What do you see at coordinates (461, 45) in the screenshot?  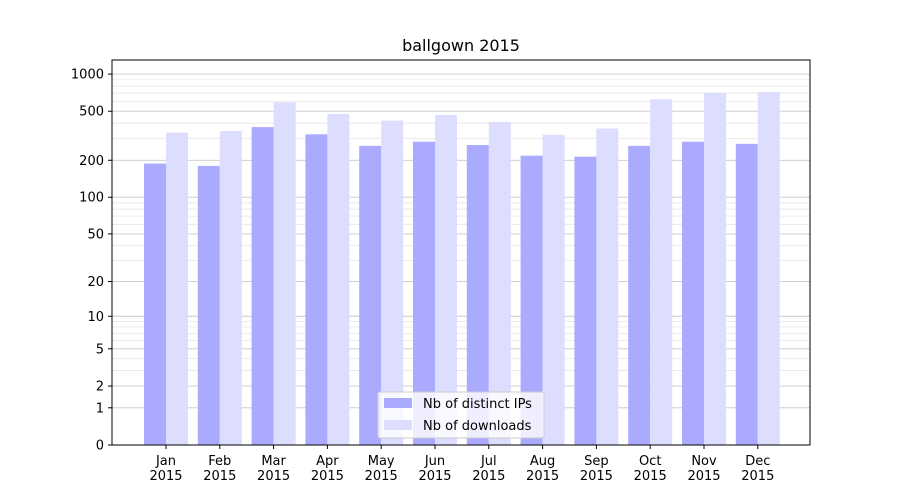 I see `chart-title: ballgown 2015` at bounding box center [461, 45].